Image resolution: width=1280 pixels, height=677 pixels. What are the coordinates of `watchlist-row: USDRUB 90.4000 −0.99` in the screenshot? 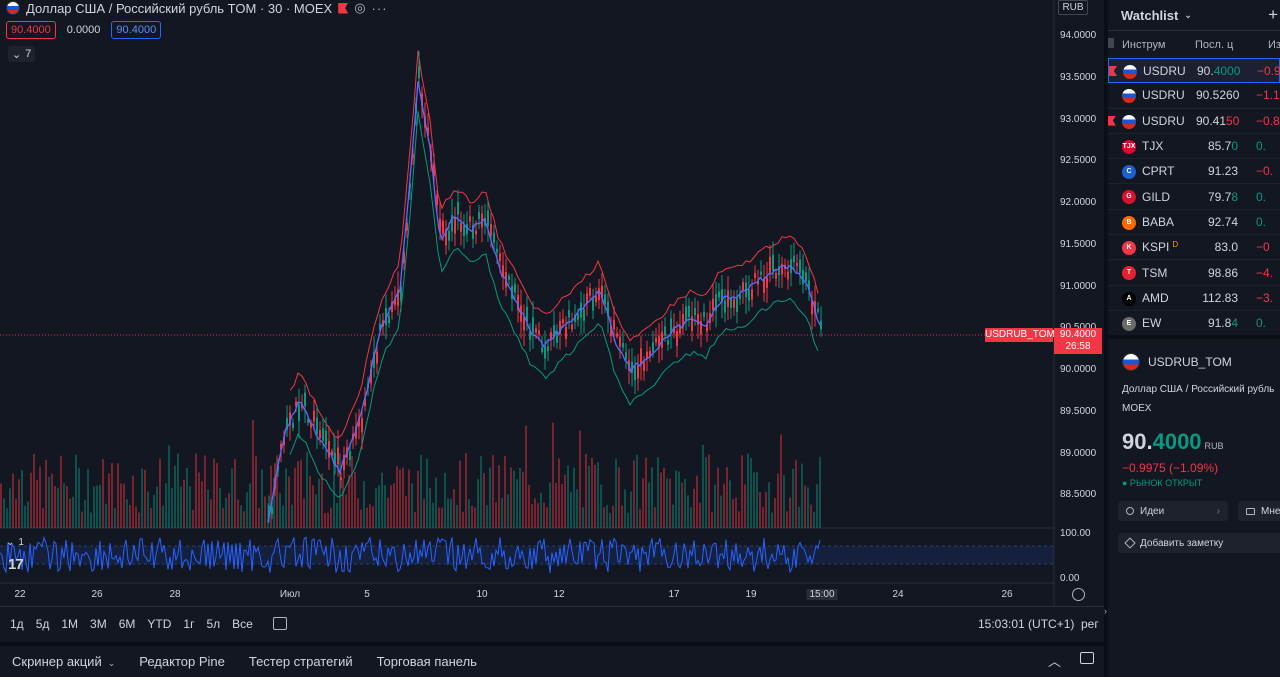 It's located at (1194, 71).